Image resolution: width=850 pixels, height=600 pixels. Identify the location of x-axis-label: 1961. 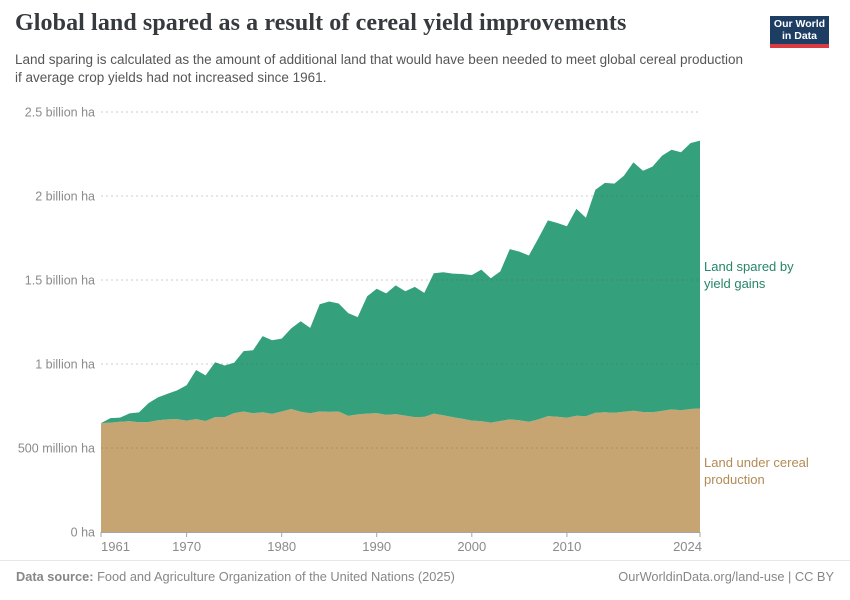
(115, 546).